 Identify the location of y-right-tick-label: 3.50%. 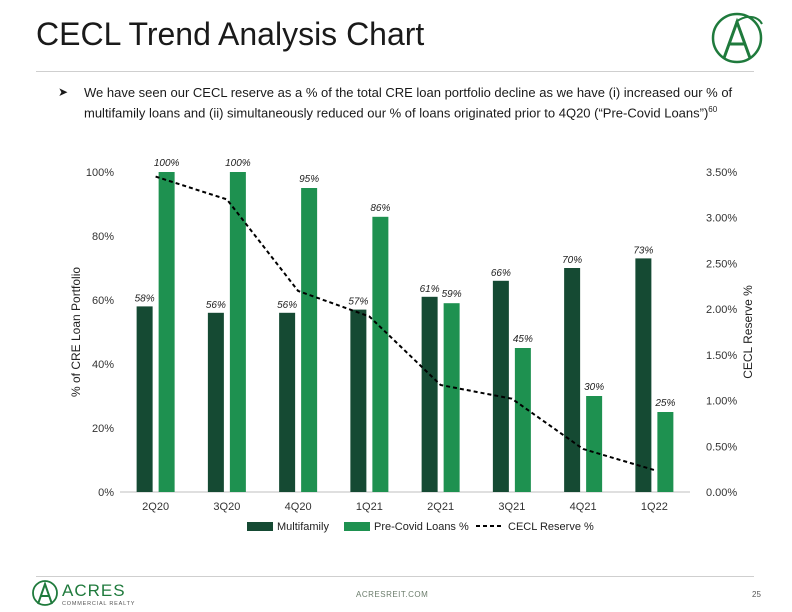
(721, 173).